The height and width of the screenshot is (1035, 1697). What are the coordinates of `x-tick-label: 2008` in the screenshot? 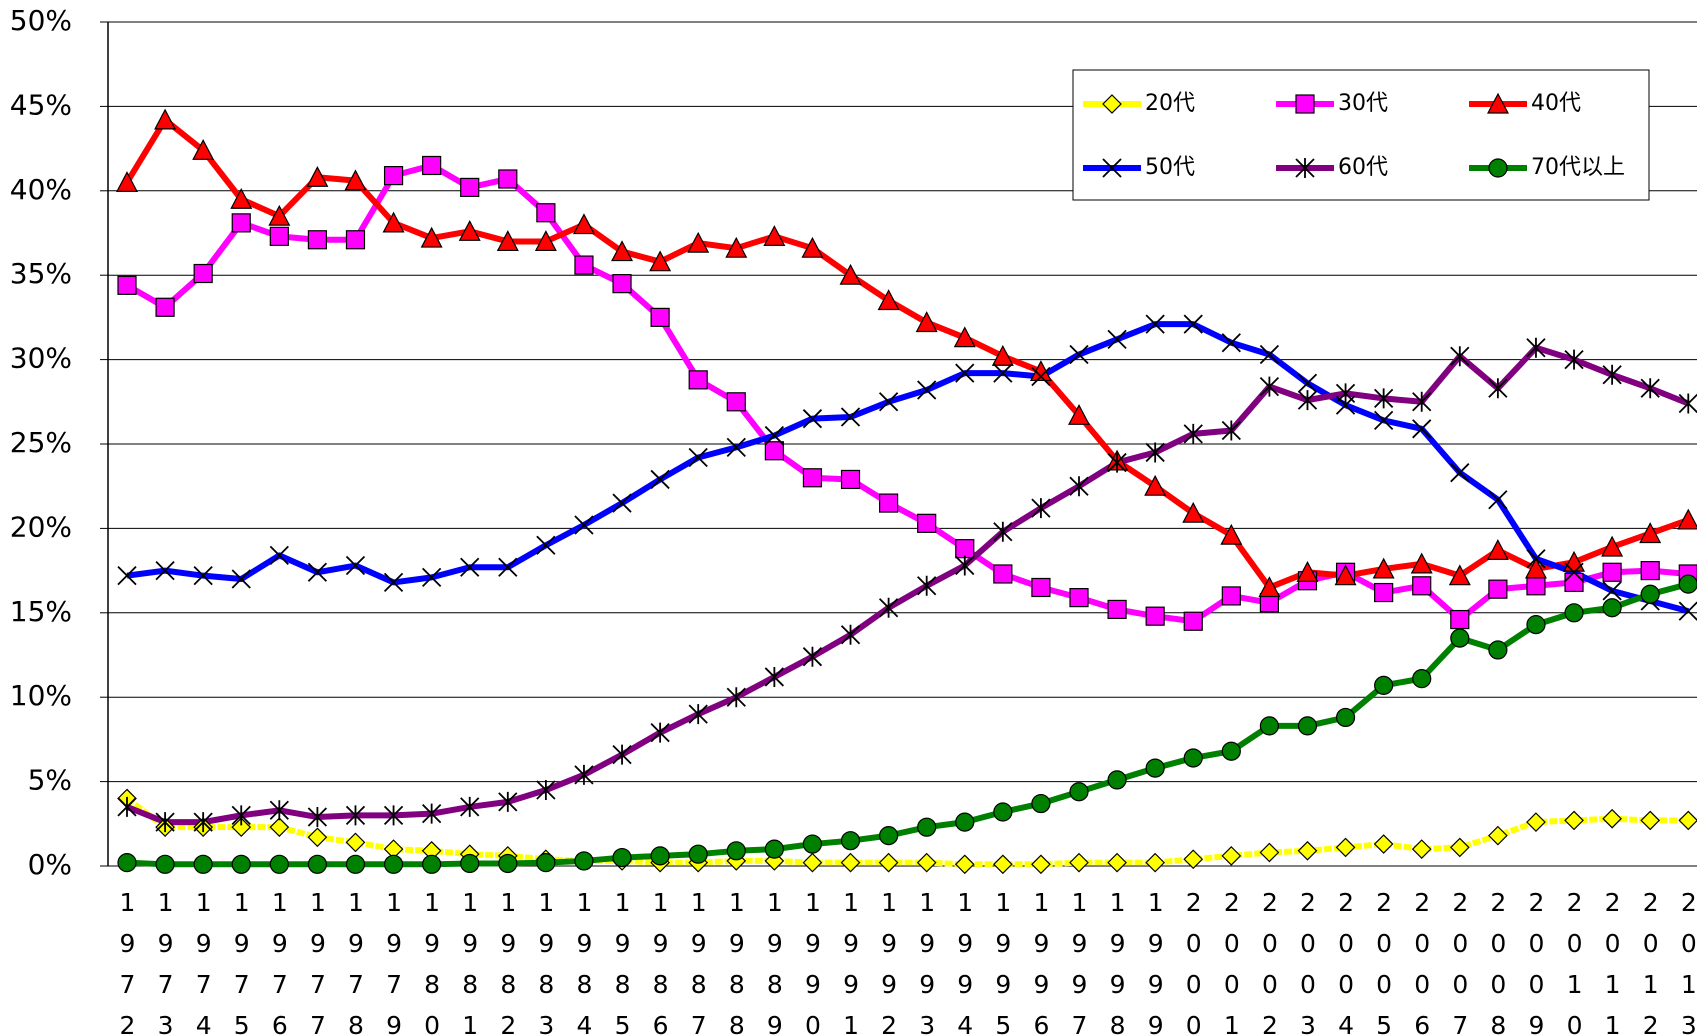 It's located at (1498, 961).